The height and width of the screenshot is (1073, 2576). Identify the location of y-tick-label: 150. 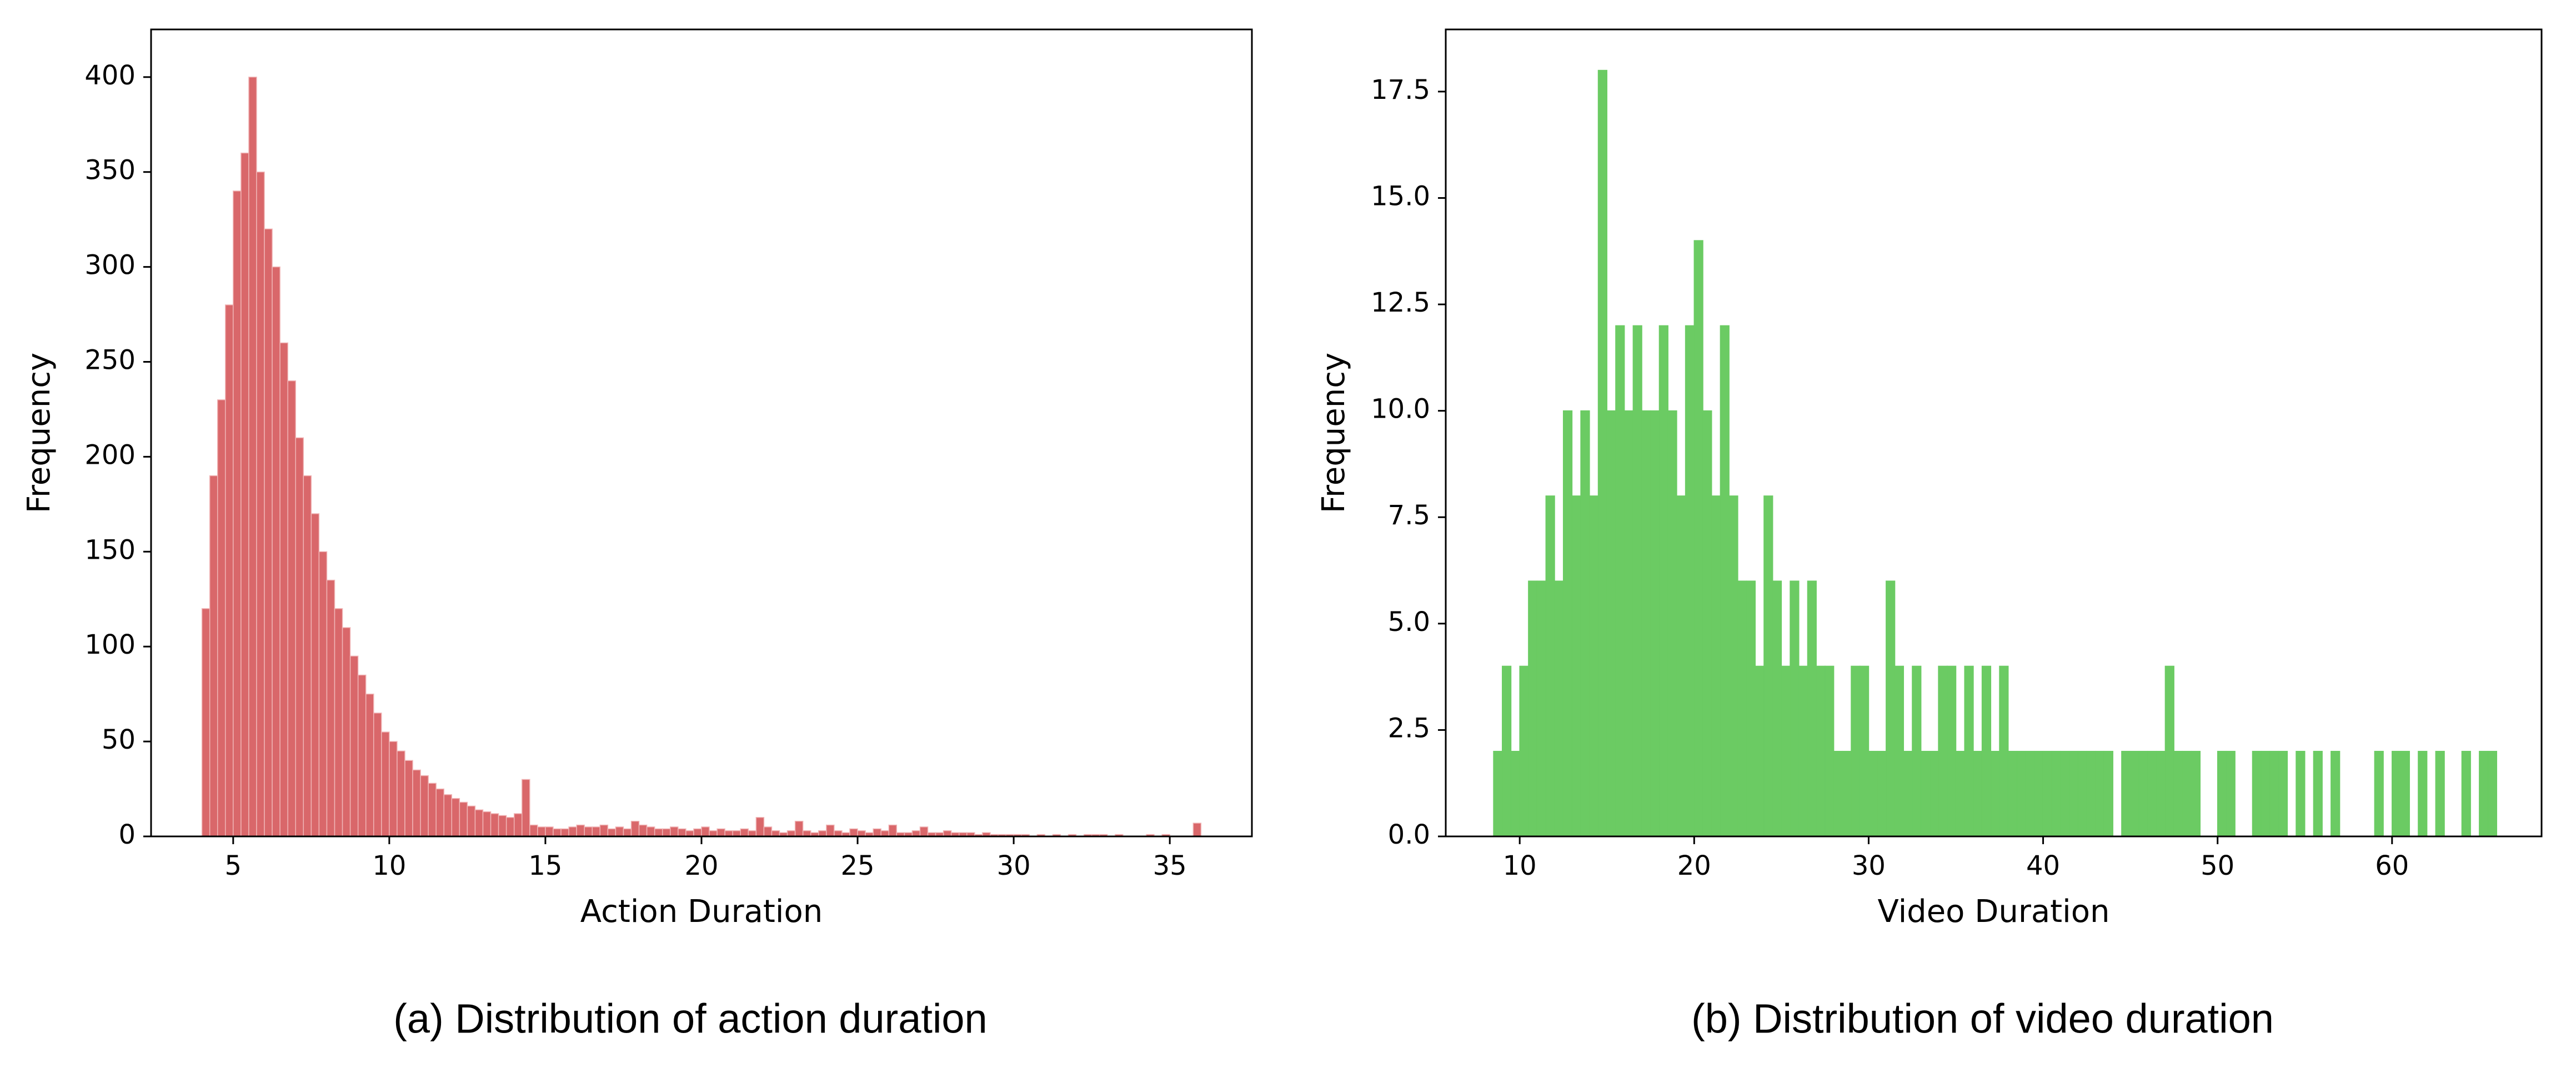
(110, 549).